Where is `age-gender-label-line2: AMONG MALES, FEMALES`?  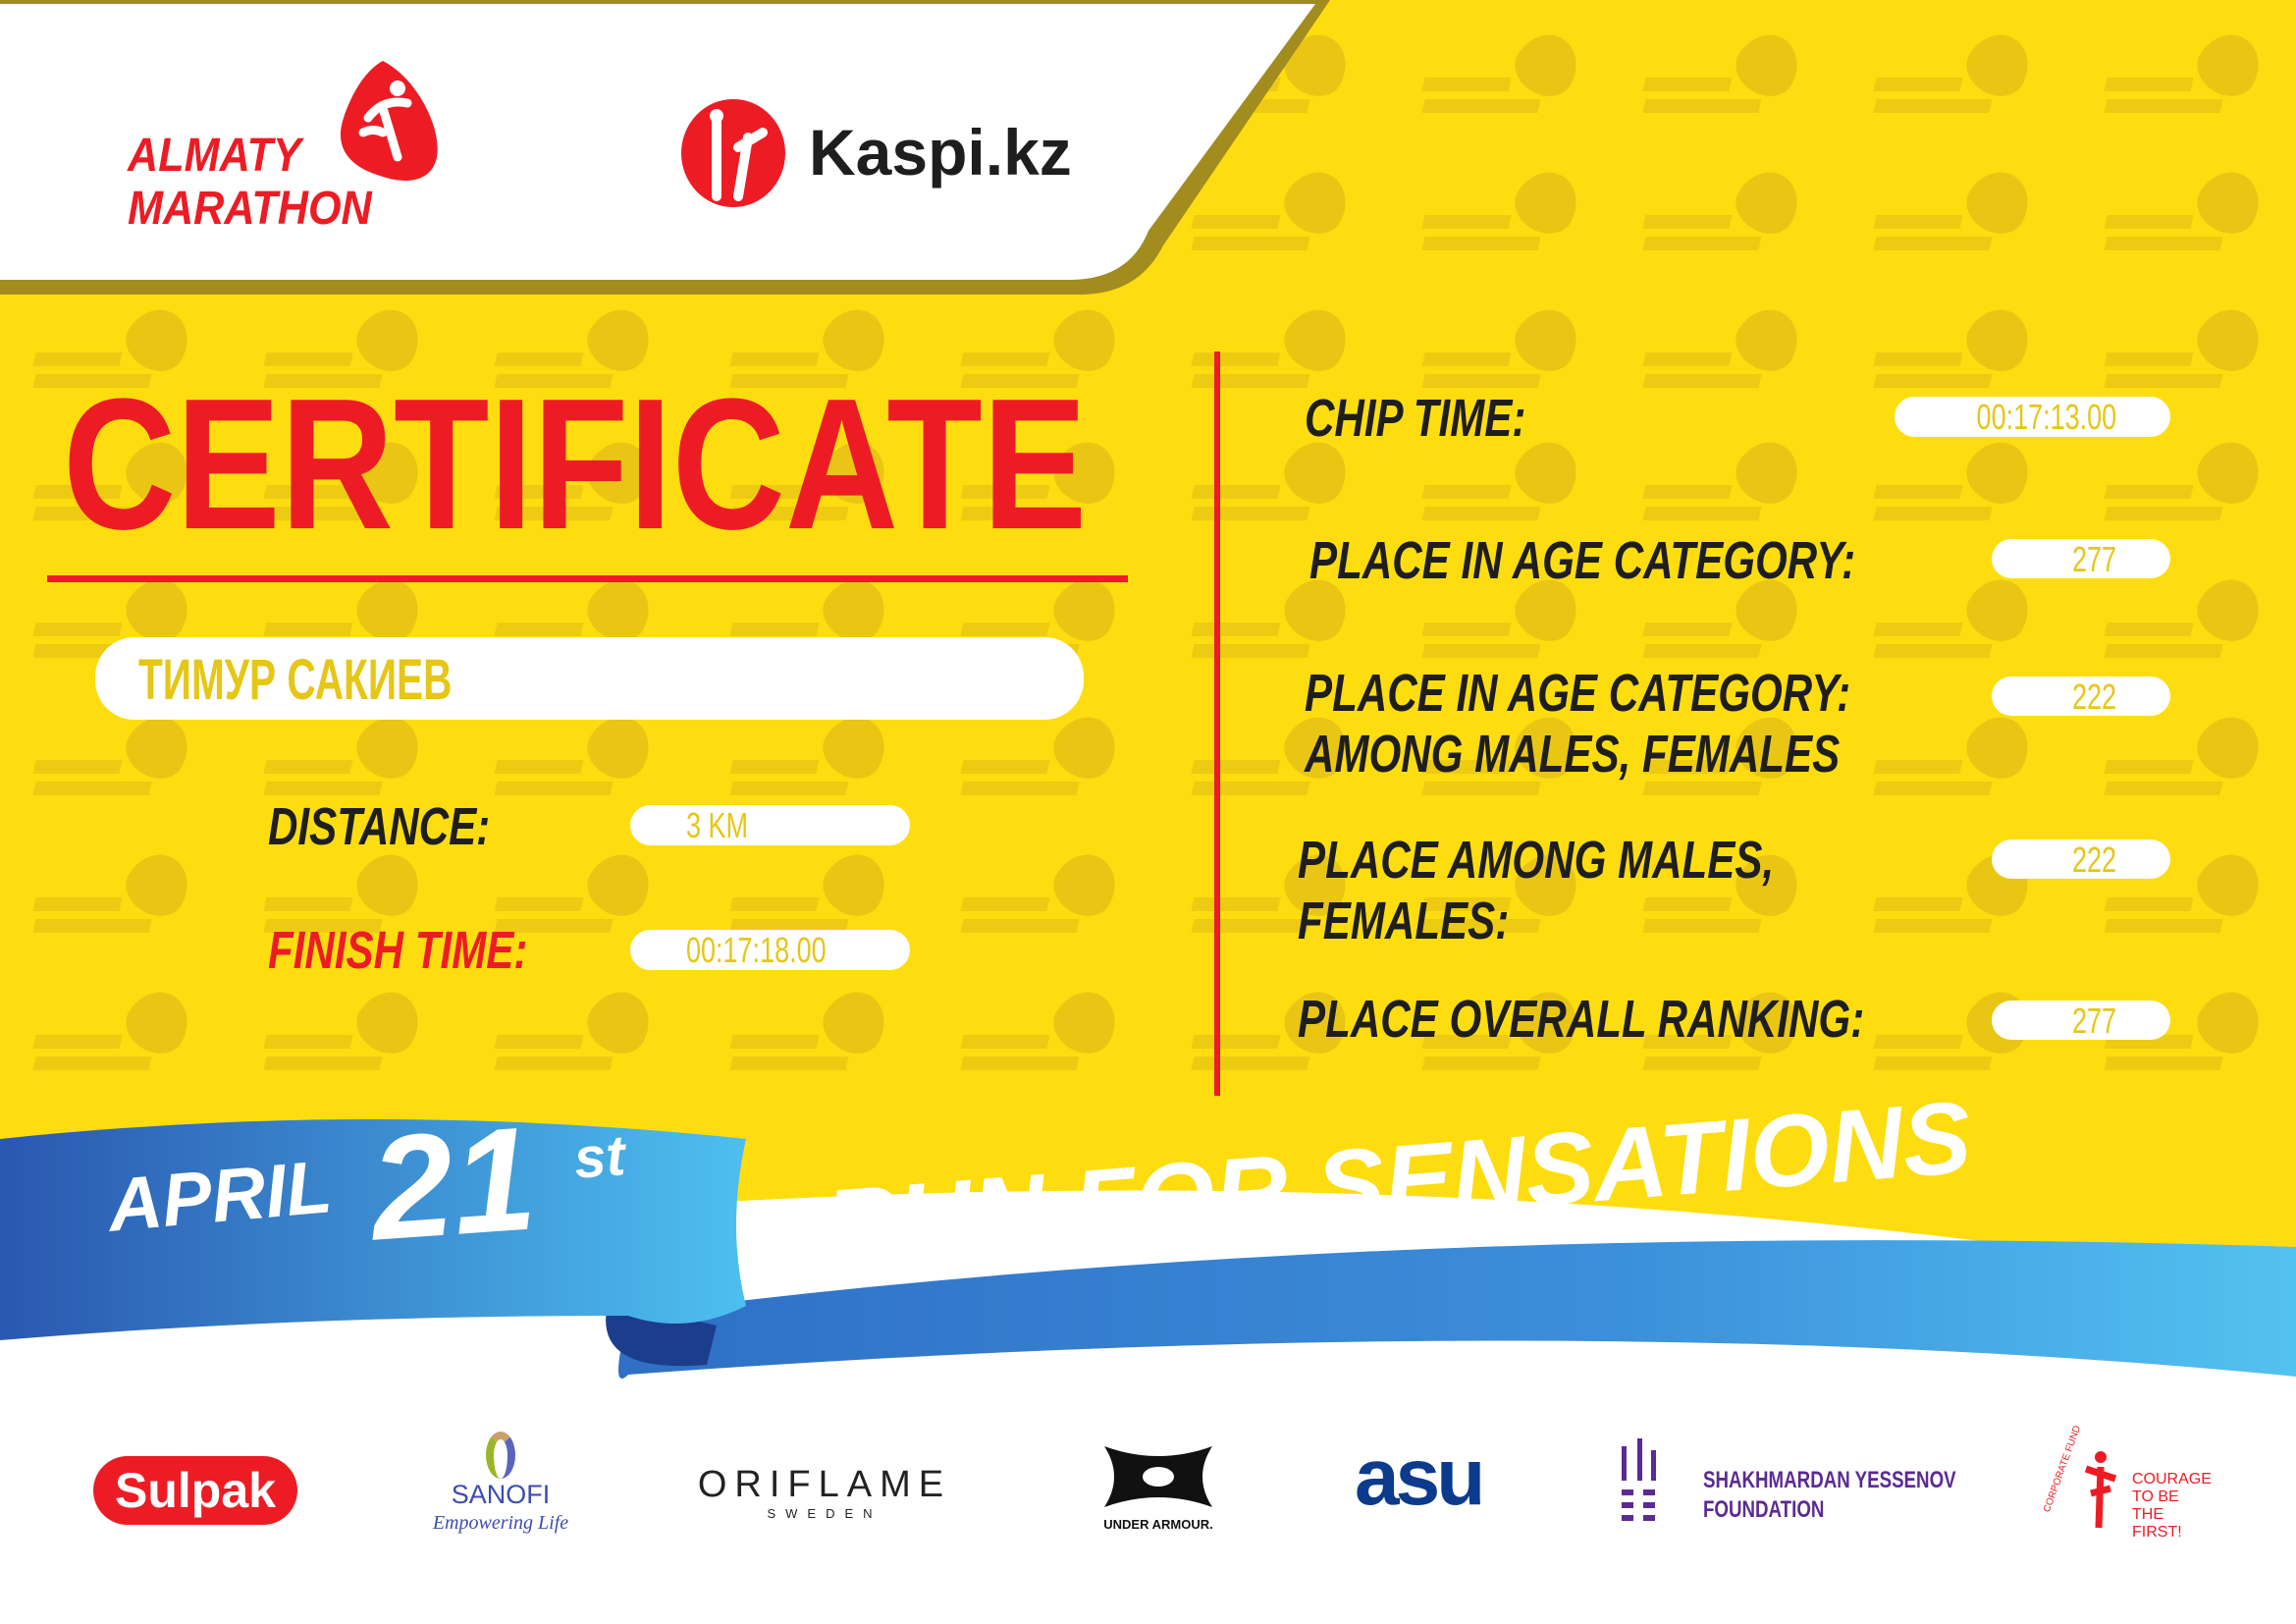
age-gender-label-line2: AMONG MALES, FEMALES is located at coordinates (1573, 754).